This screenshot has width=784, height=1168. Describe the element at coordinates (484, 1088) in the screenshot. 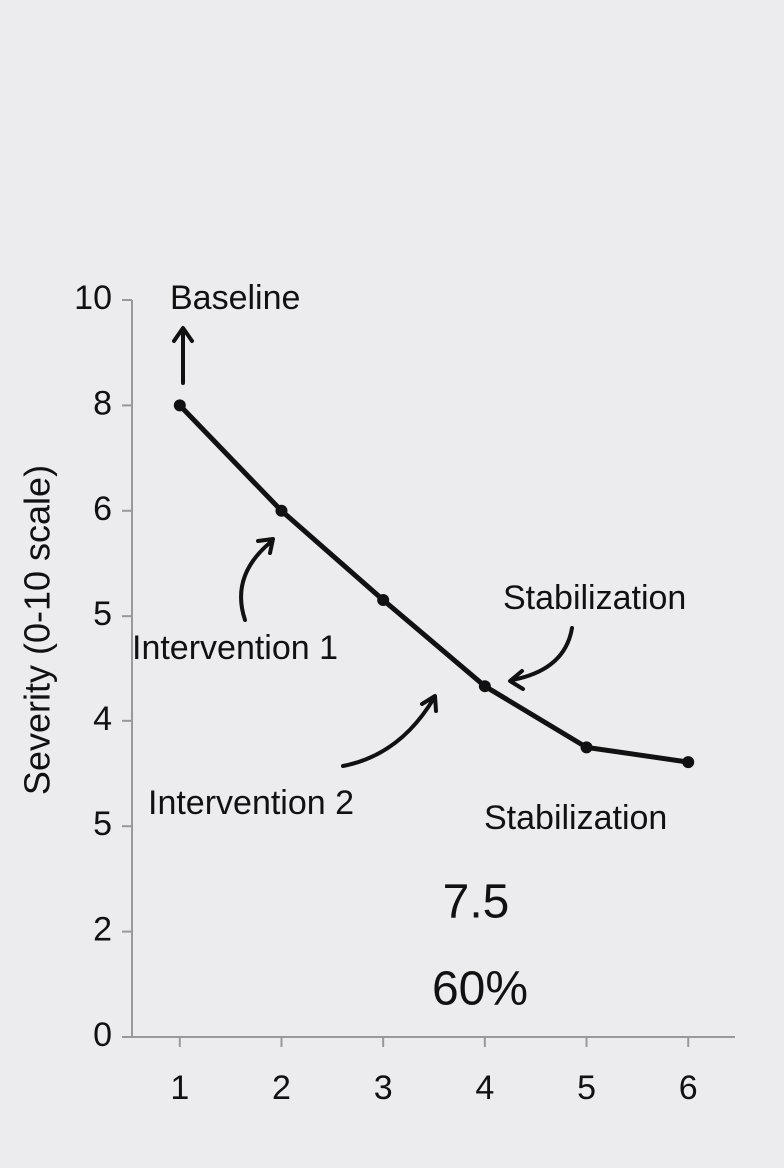

I see `x-tick-label: 4` at that location.